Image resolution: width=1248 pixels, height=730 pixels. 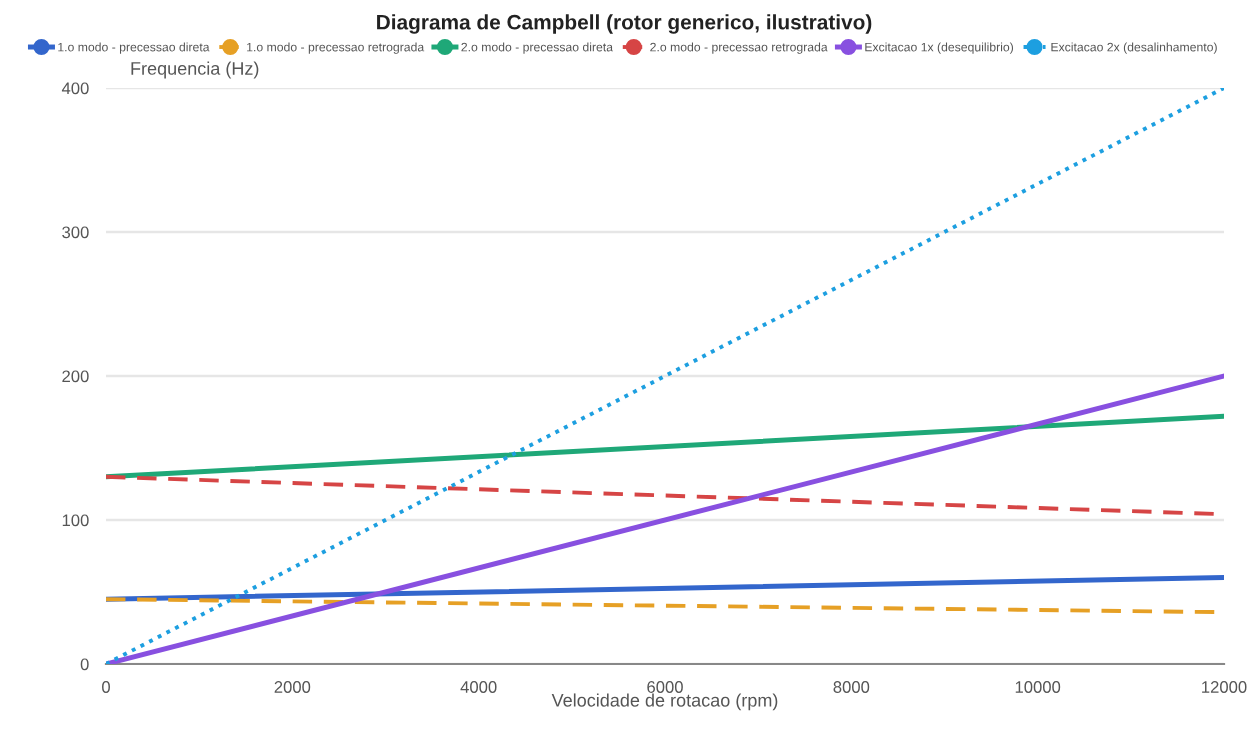 I want to click on chart-title: Diagrama de Campbell (rotor generico, ilustrativo), so click(x=624, y=24).